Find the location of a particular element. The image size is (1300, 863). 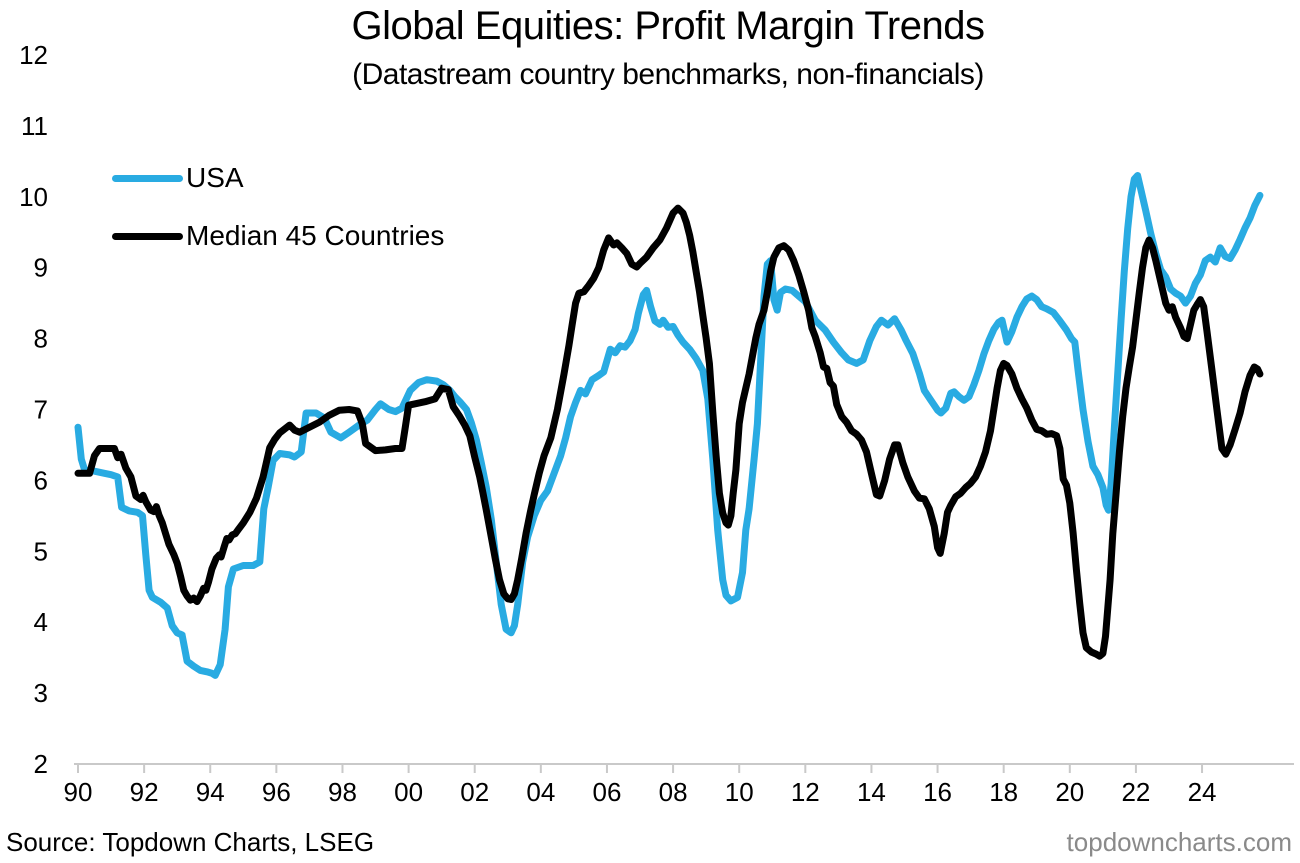

y-tick-label: 4 is located at coordinates (41, 622).